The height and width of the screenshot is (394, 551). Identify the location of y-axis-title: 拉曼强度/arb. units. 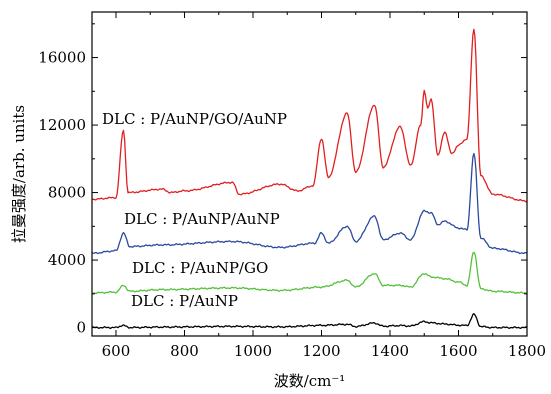
(19, 174).